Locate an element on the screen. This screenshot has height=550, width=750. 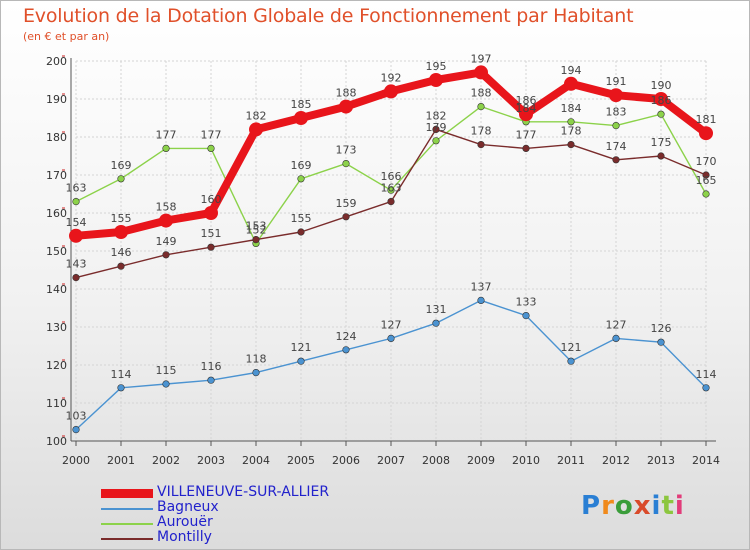
data-label-bagneux: 121 is located at coordinates (301, 347).